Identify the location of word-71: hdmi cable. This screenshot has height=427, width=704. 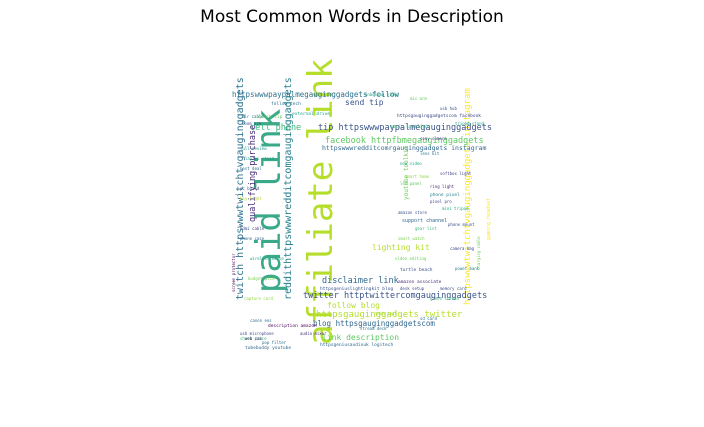
(252, 228).